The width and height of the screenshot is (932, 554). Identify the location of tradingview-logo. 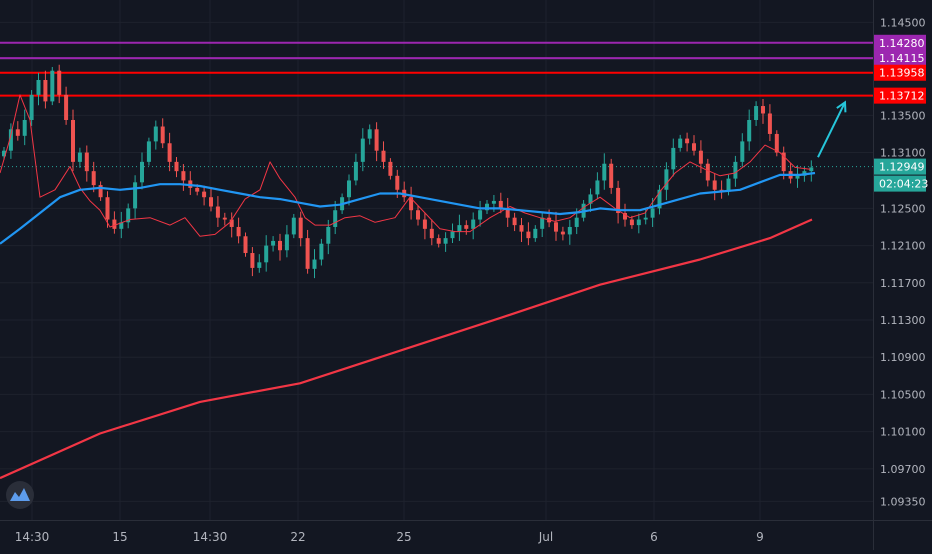
(20, 495).